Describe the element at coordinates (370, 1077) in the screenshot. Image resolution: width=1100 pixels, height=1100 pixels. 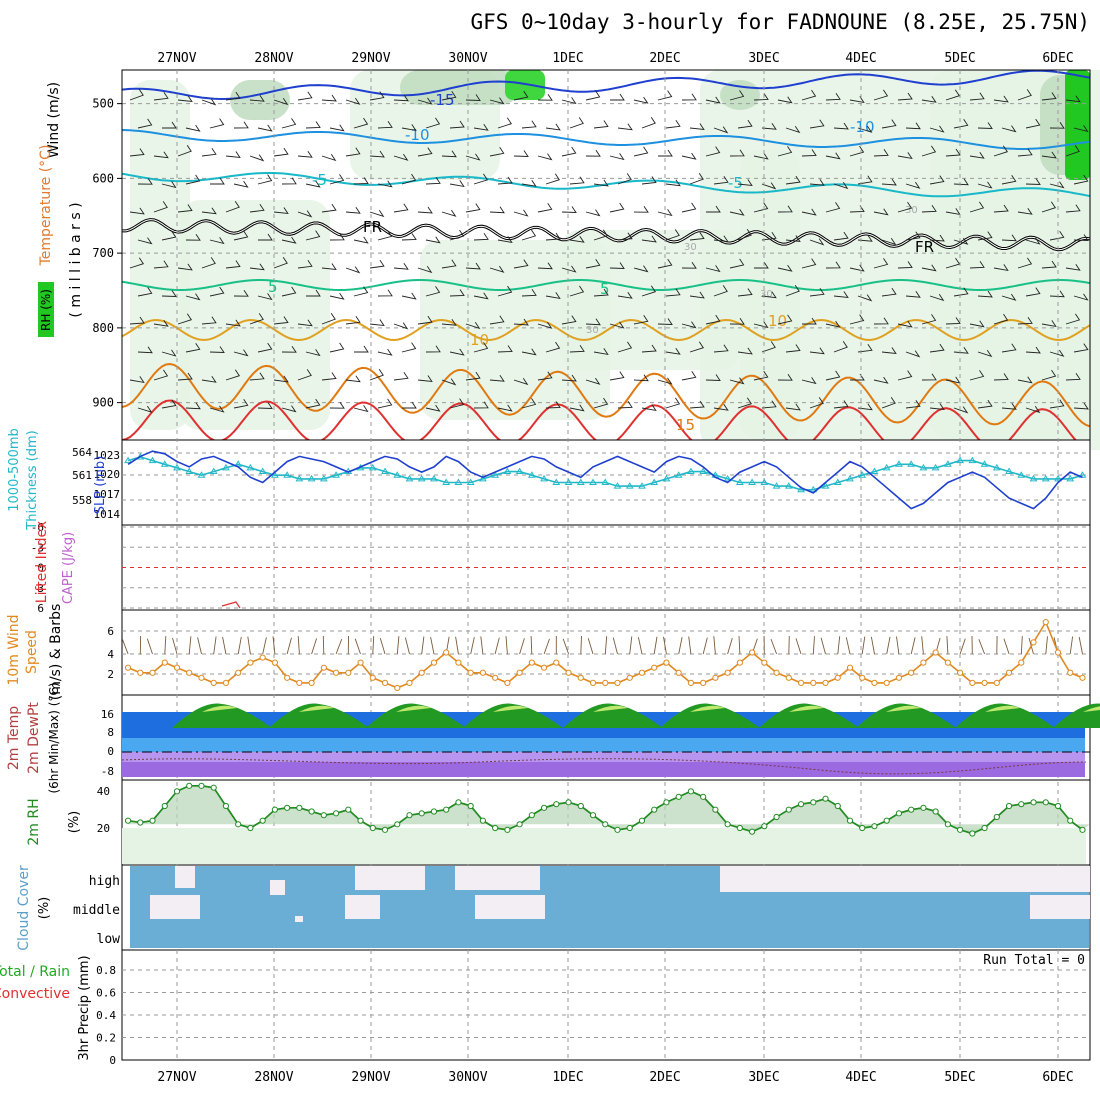
I see `date-label-bottom: 29NOV` at that location.